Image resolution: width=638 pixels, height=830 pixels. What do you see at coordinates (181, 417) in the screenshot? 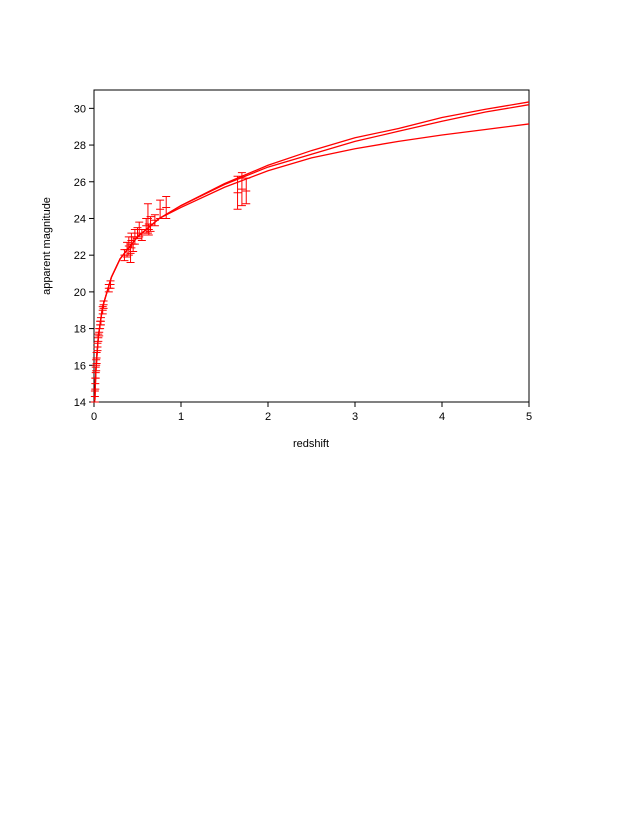
I see `x-tick-label: 1` at bounding box center [181, 417].